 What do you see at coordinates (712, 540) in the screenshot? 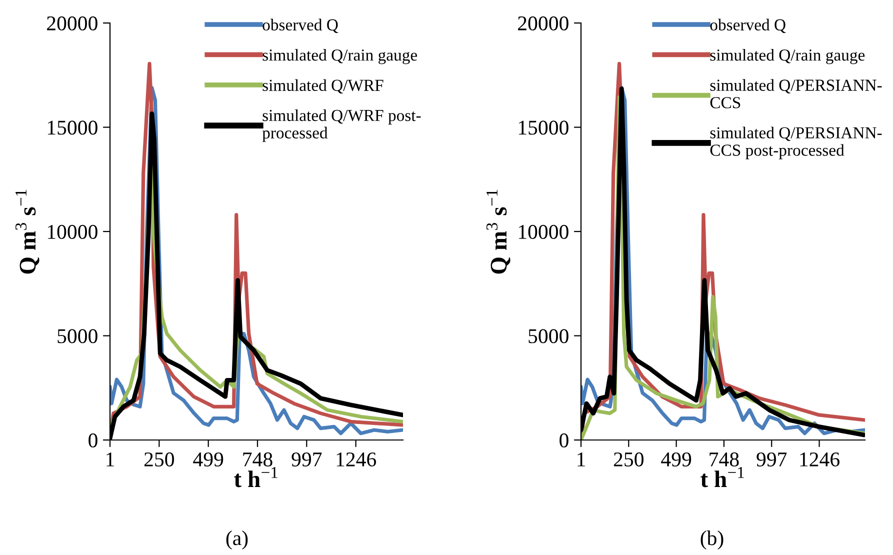
I see `text: (b)` at bounding box center [712, 540].